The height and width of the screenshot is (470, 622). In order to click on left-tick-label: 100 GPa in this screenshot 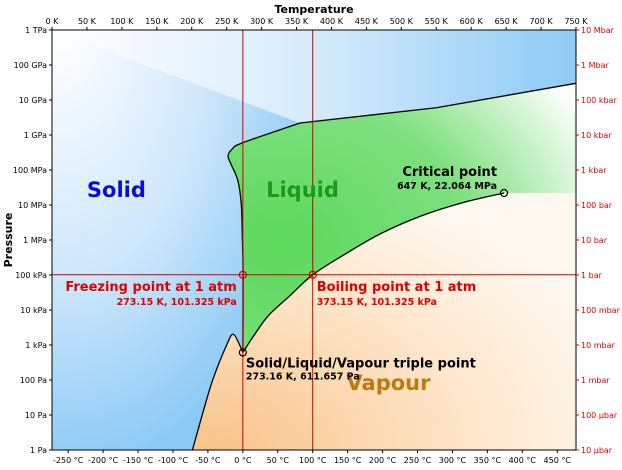, I will do `click(30, 65)`.